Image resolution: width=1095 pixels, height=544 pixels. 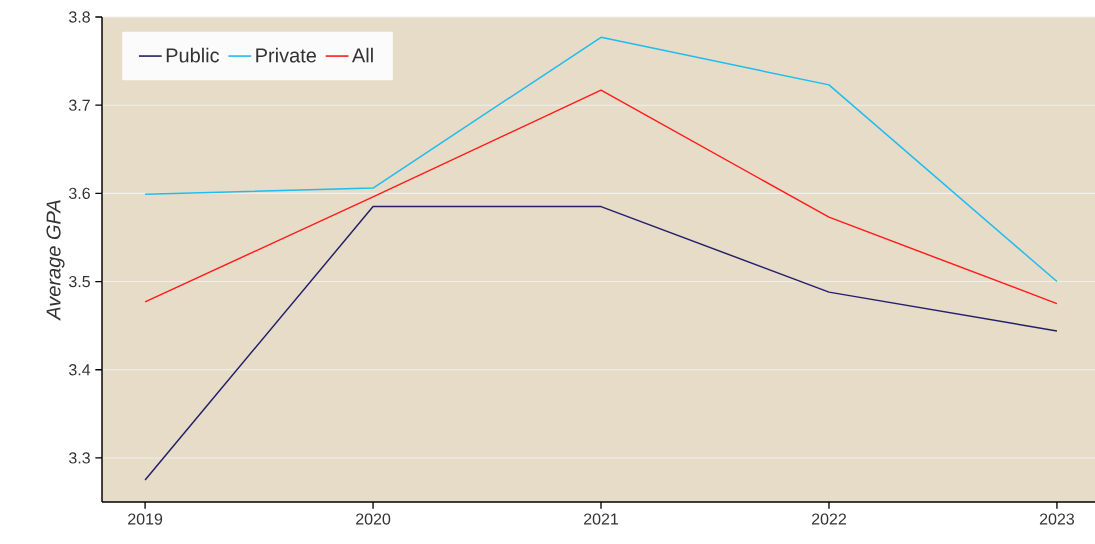 What do you see at coordinates (79, 458) in the screenshot?
I see `y-tick-label: 3.3` at bounding box center [79, 458].